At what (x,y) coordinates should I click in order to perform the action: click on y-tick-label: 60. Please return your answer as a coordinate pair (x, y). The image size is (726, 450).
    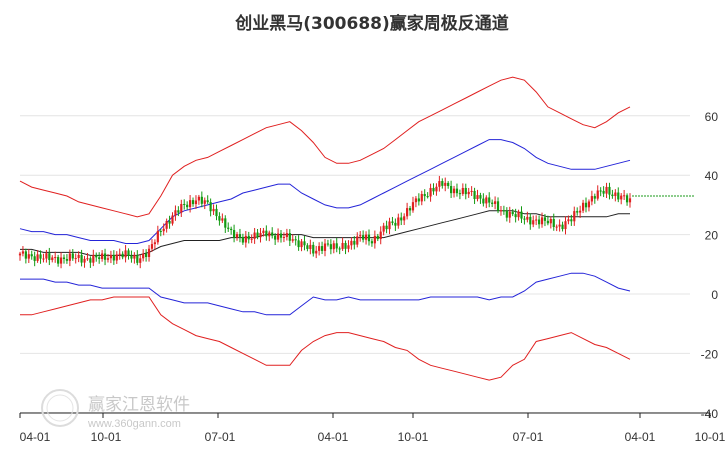
    Looking at the image, I should click on (712, 117).